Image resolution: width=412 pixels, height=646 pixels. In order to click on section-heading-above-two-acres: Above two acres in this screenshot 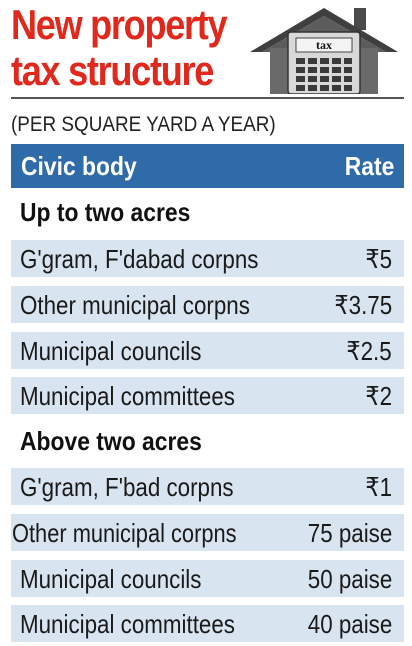, I will do `click(111, 441)`.